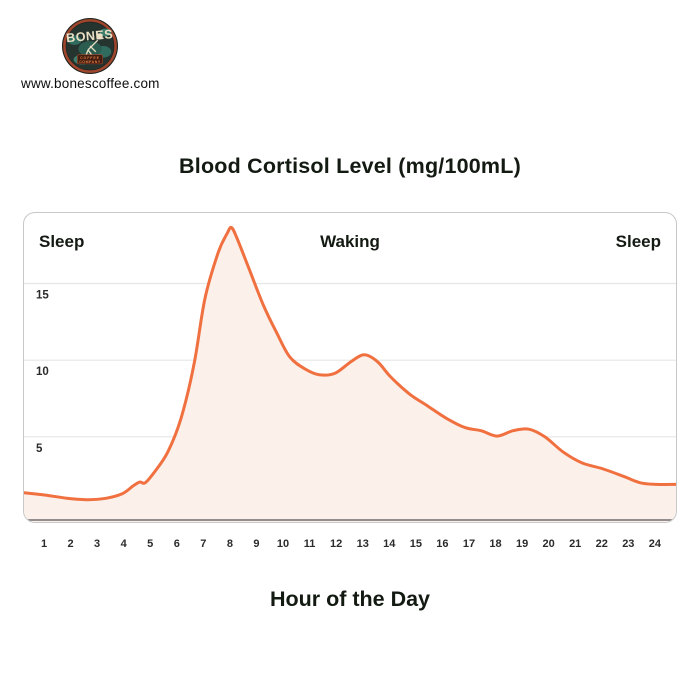 The height and width of the screenshot is (700, 700). What do you see at coordinates (522, 544) in the screenshot?
I see `x-tick-label-19: 19` at bounding box center [522, 544].